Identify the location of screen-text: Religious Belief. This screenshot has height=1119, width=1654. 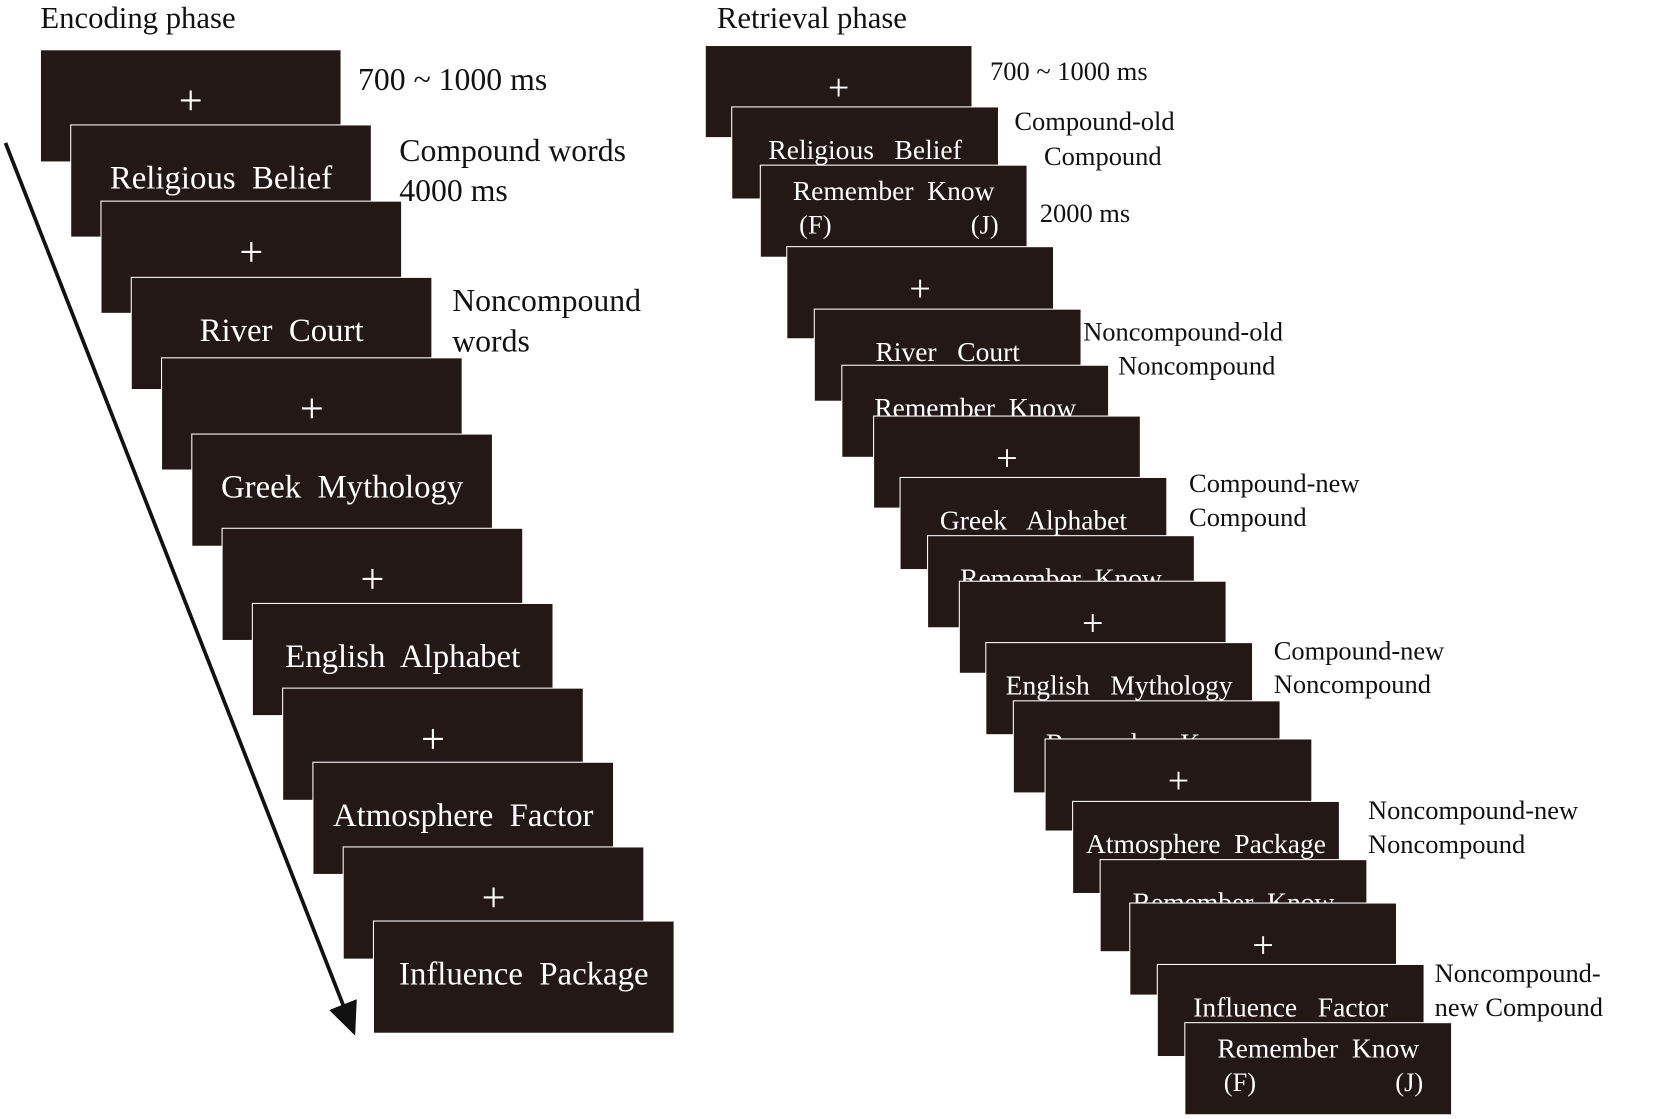
(865, 149).